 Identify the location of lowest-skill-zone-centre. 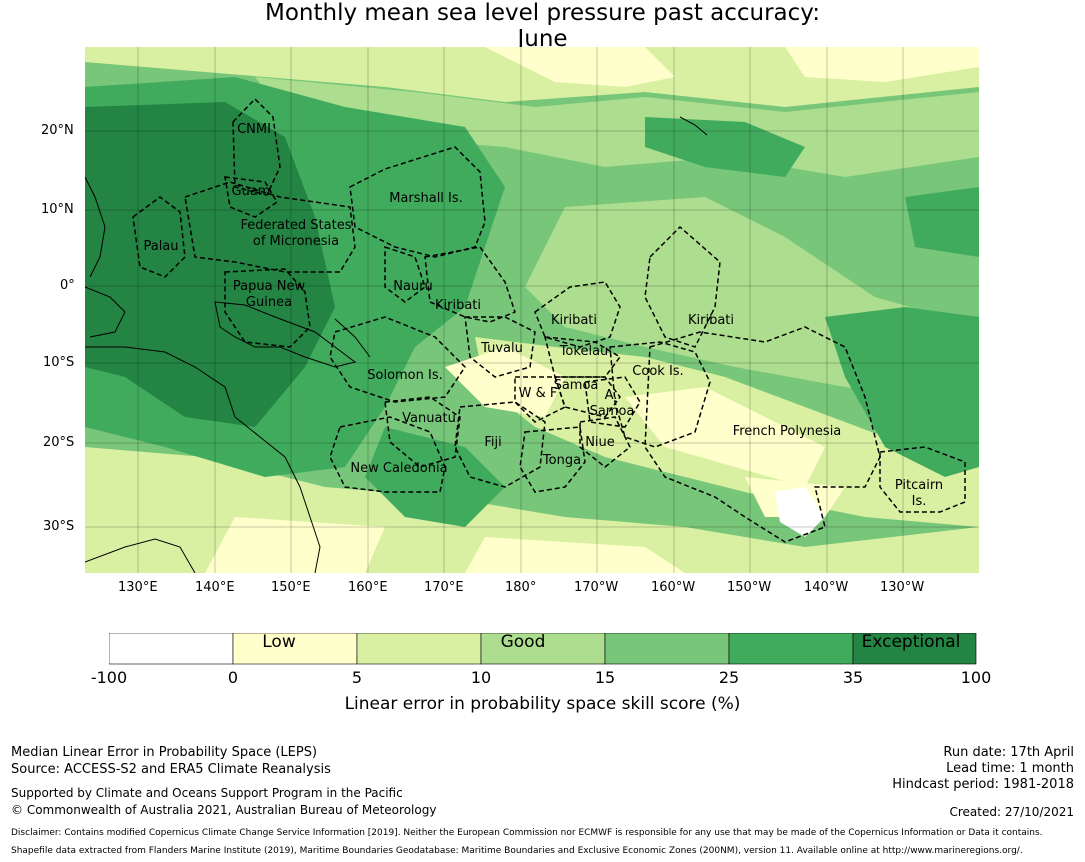
(645, 432).